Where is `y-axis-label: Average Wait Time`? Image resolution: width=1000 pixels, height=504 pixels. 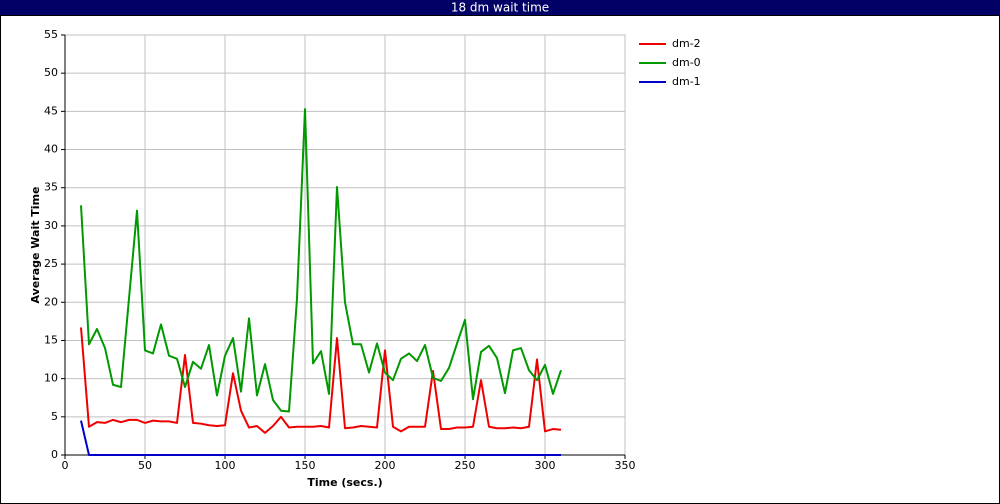 y-axis-label: Average Wait Time is located at coordinates (35, 245).